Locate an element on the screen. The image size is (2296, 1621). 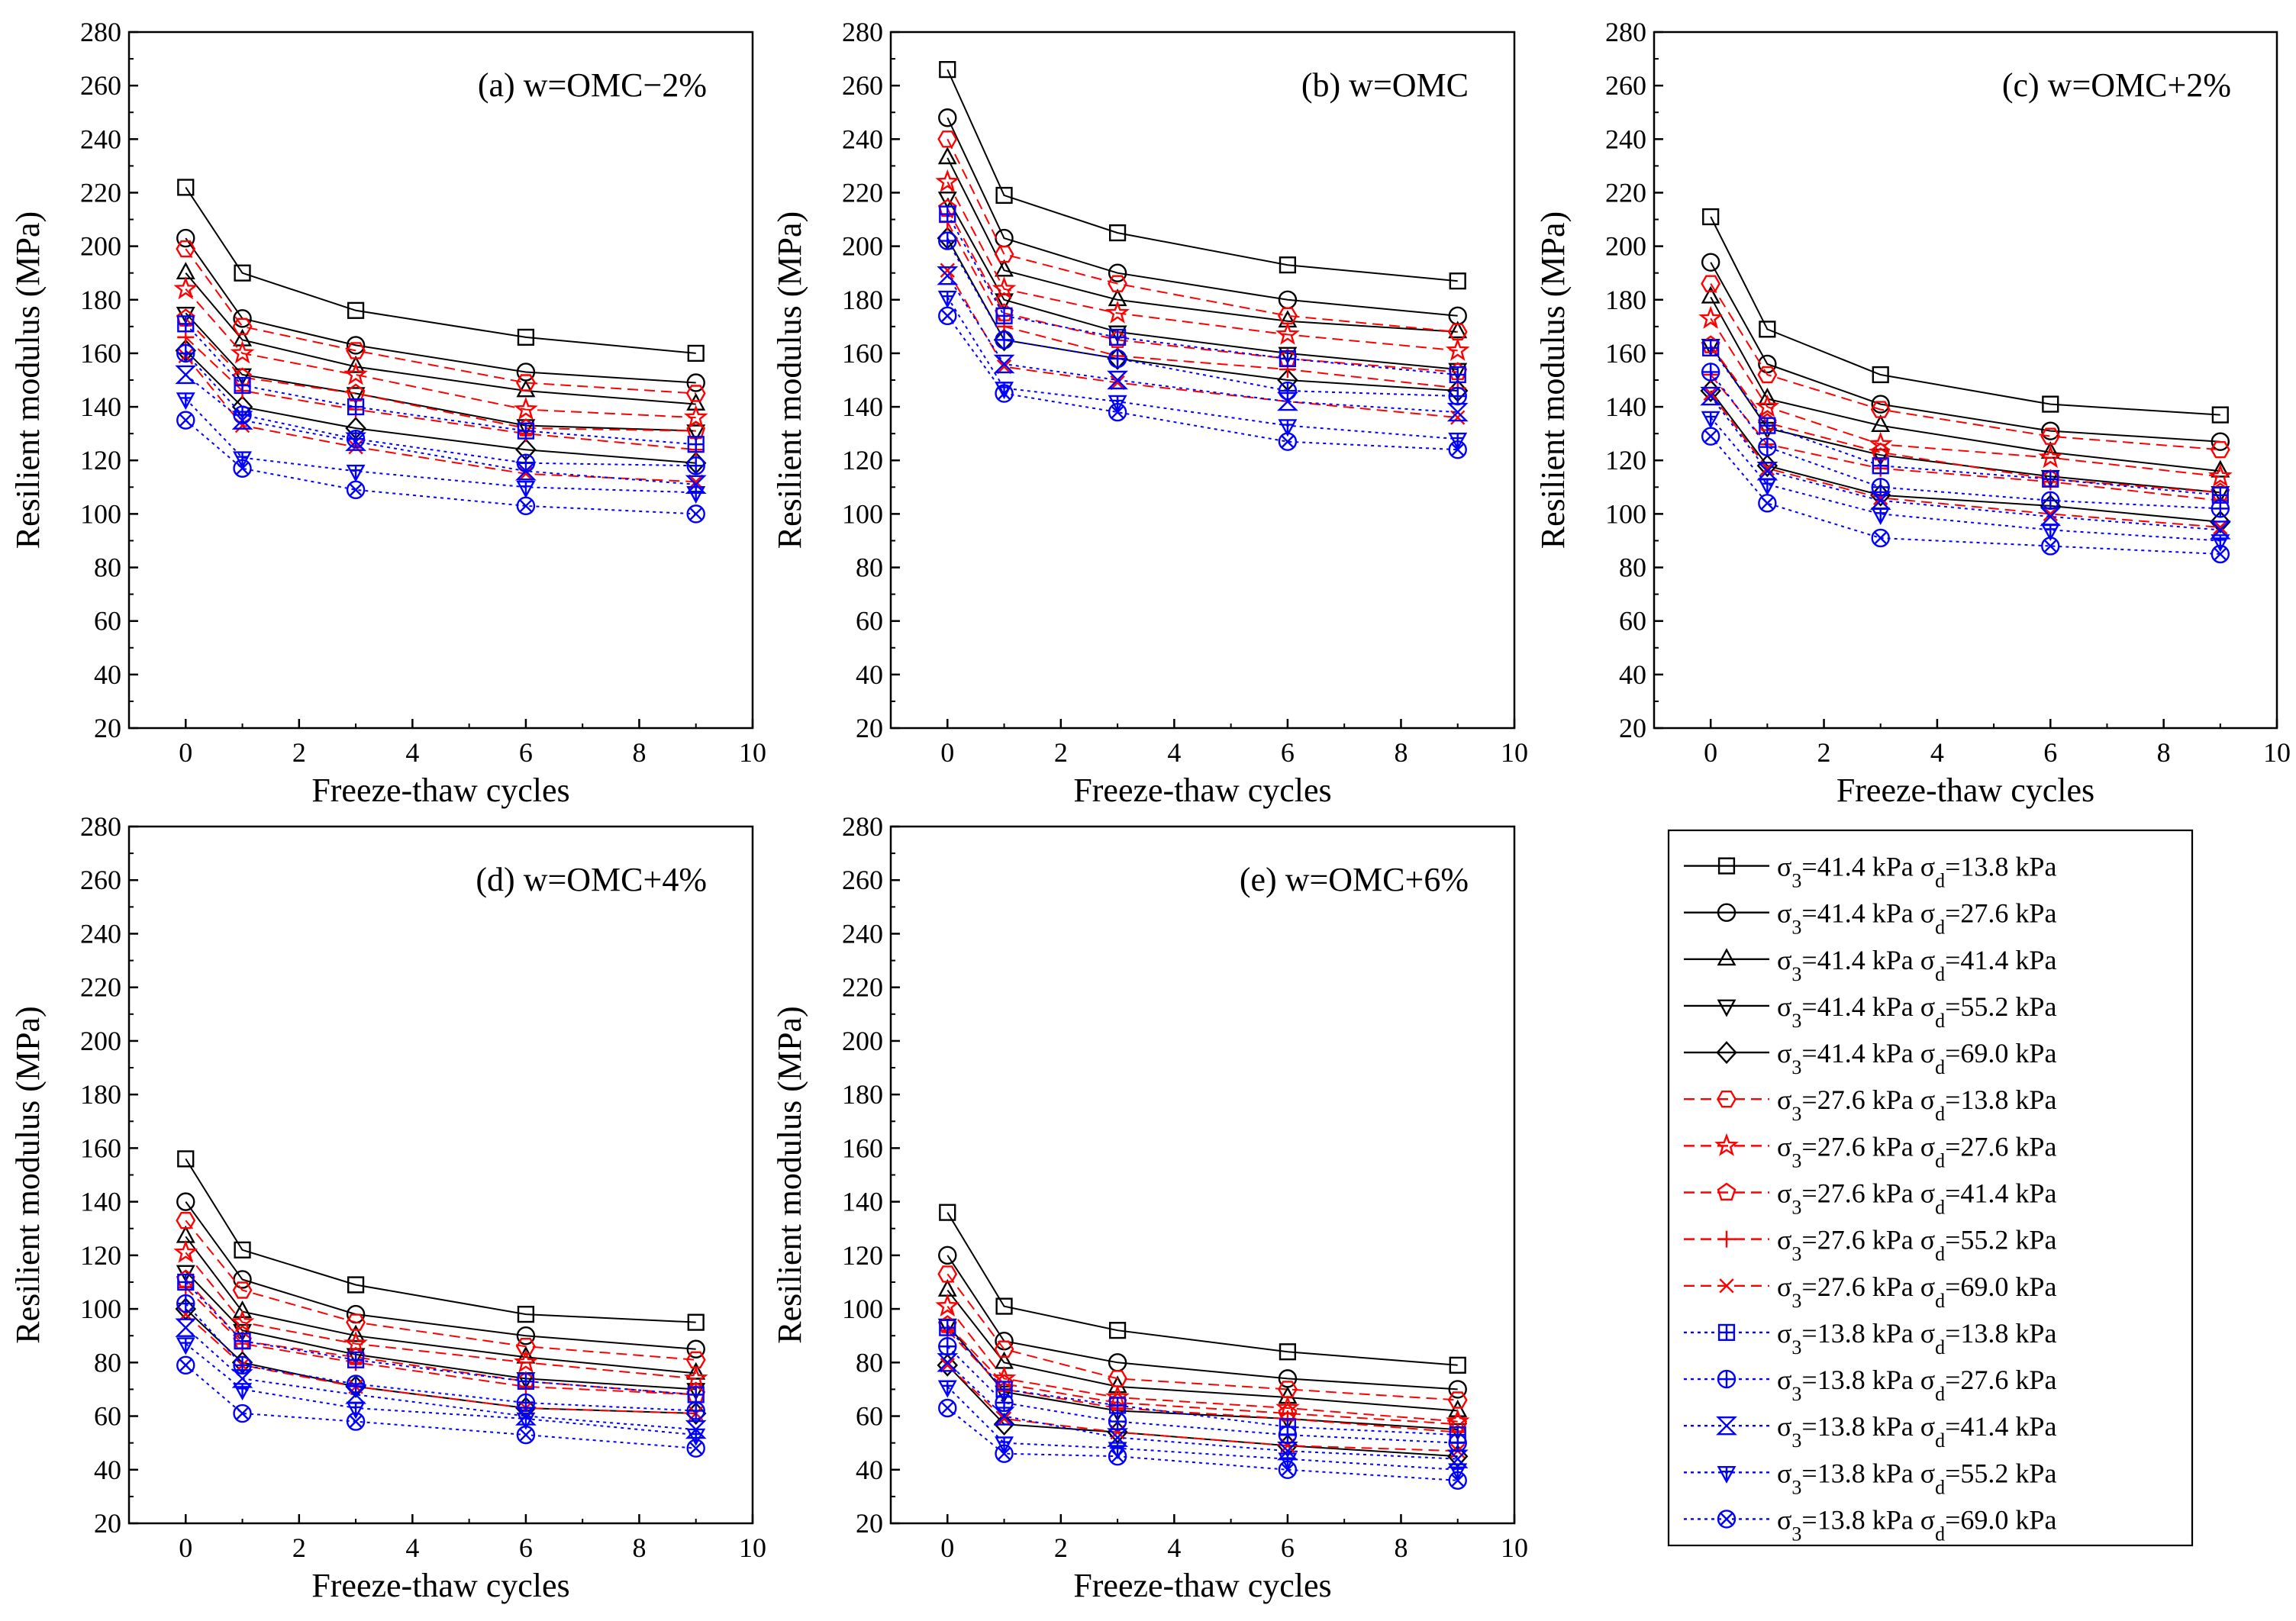
legend-box is located at coordinates (1930, 1188).